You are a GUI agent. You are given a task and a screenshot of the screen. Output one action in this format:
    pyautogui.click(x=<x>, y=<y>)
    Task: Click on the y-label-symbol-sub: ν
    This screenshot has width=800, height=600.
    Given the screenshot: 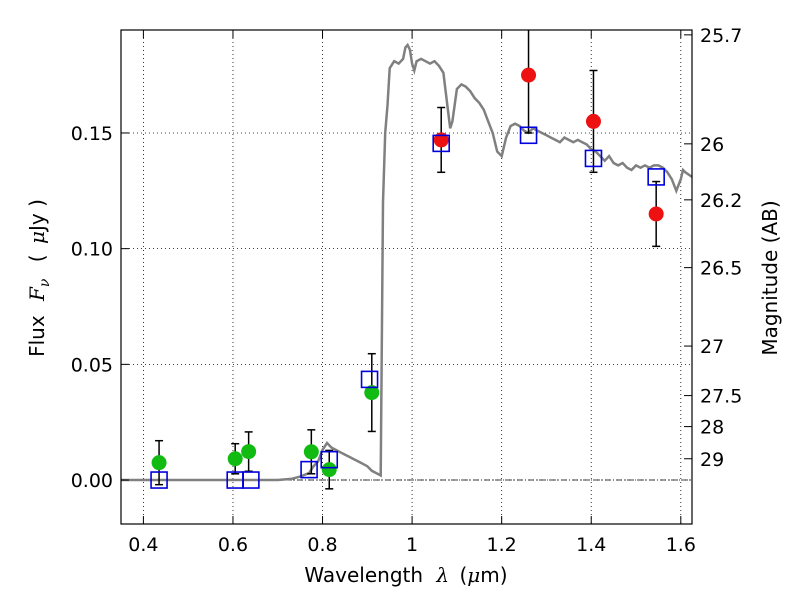 What is the action you would take?
    pyautogui.click(x=45, y=282)
    